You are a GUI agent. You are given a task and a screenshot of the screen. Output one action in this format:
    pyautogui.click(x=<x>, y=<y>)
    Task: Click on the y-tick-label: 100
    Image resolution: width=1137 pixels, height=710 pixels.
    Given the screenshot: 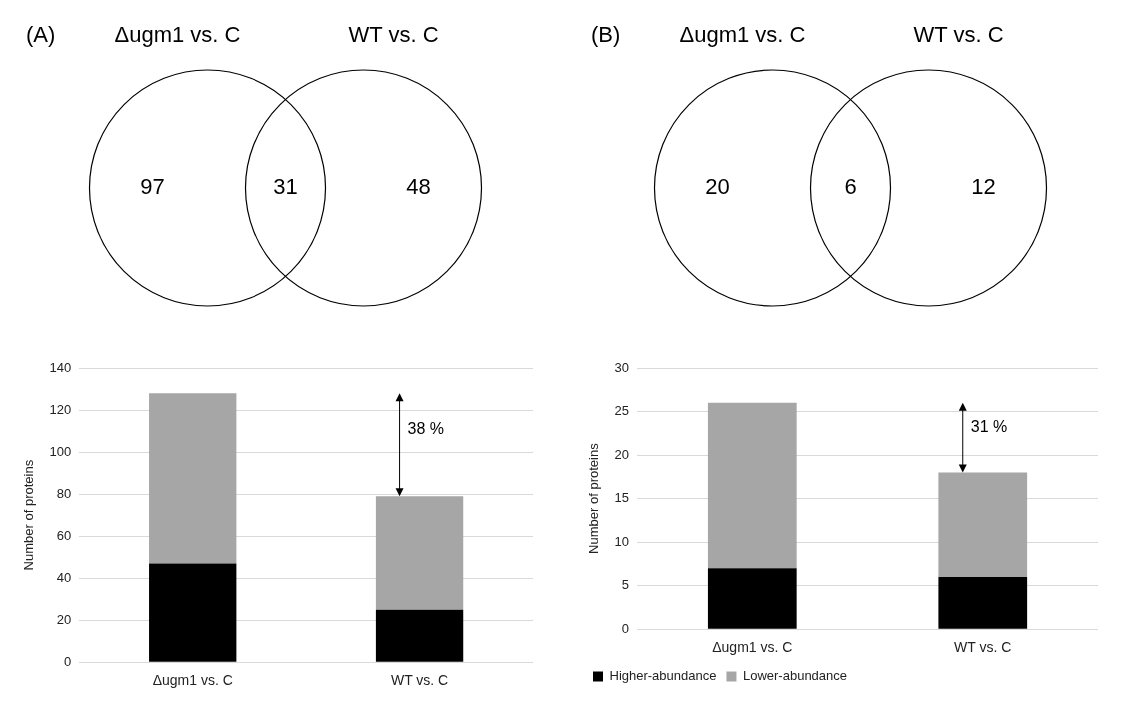 What is the action you would take?
    pyautogui.click(x=60, y=451)
    